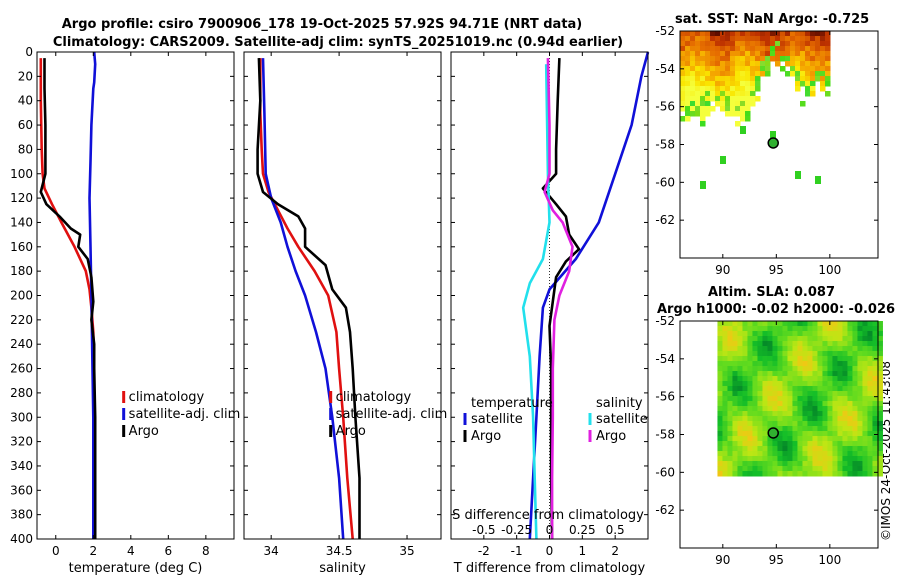 The width and height of the screenshot is (900, 580). I want to click on salinity-difference-tick-label: -0.5, so click(483, 530).